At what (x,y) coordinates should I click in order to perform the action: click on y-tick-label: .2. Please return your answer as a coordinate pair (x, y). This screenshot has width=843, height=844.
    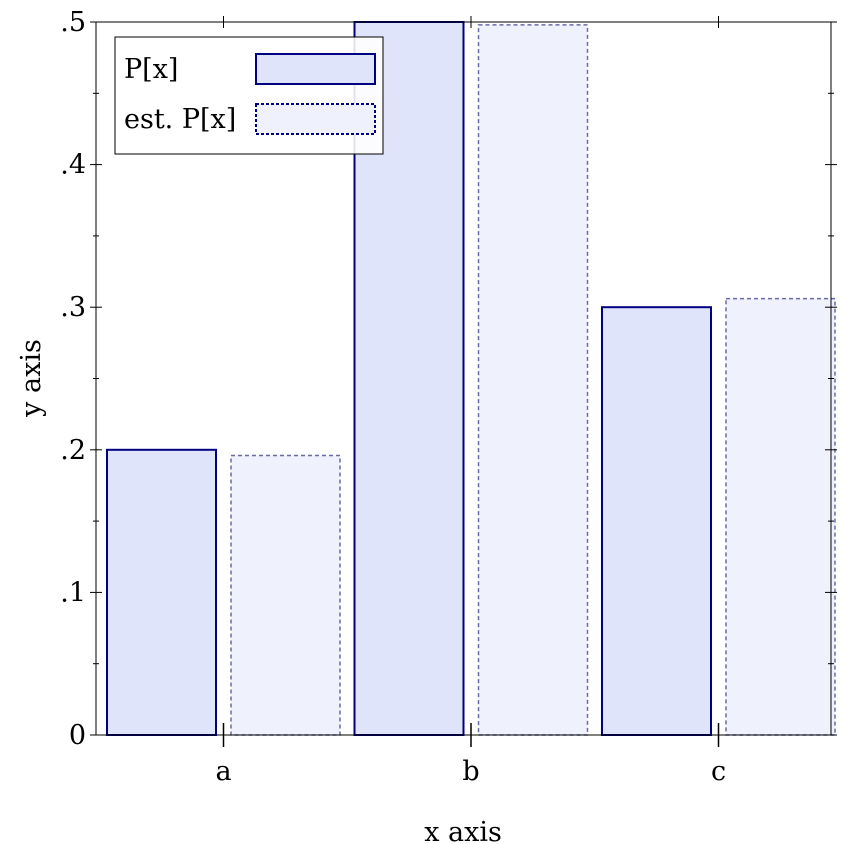
    Looking at the image, I should click on (73, 450).